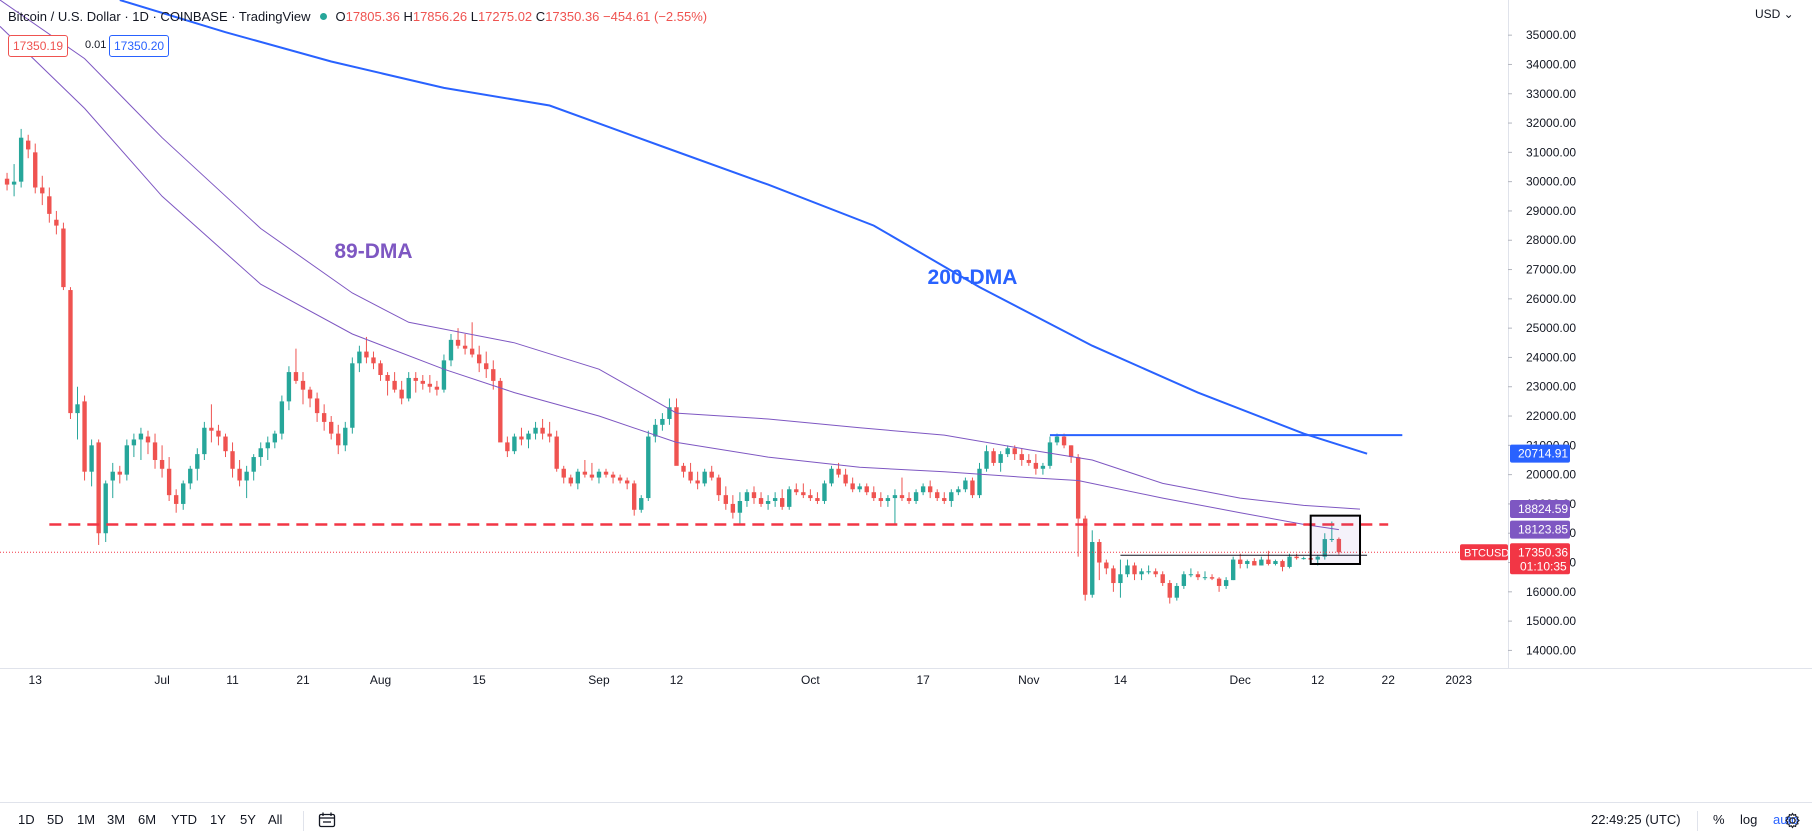 This screenshot has width=1812, height=840. What do you see at coordinates (1774, 14) in the screenshot?
I see `currency-menu: USD ⌄` at bounding box center [1774, 14].